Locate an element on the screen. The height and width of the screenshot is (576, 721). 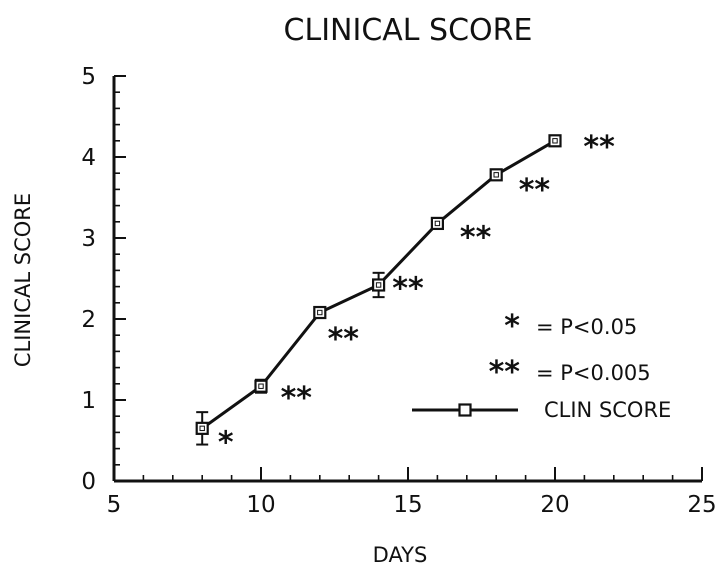
legend: * = P<0.05 ** = P<0.005 CLIN SCORE is located at coordinates (541, 365).